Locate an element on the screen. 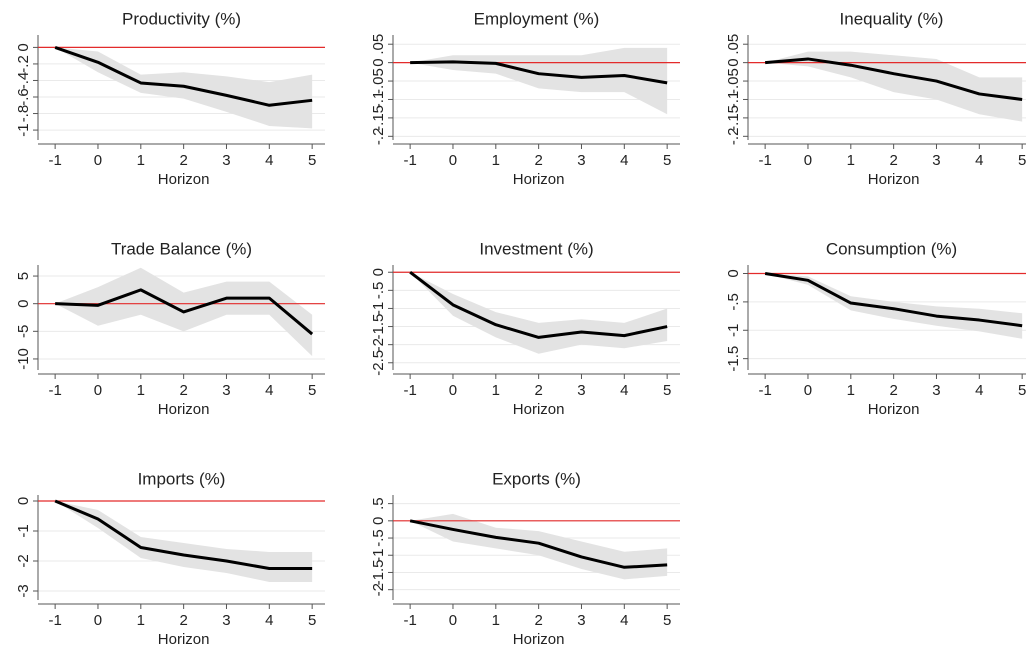 This screenshot has width=1026, height=654. panel-title: Consumption (%) is located at coordinates (891, 248).